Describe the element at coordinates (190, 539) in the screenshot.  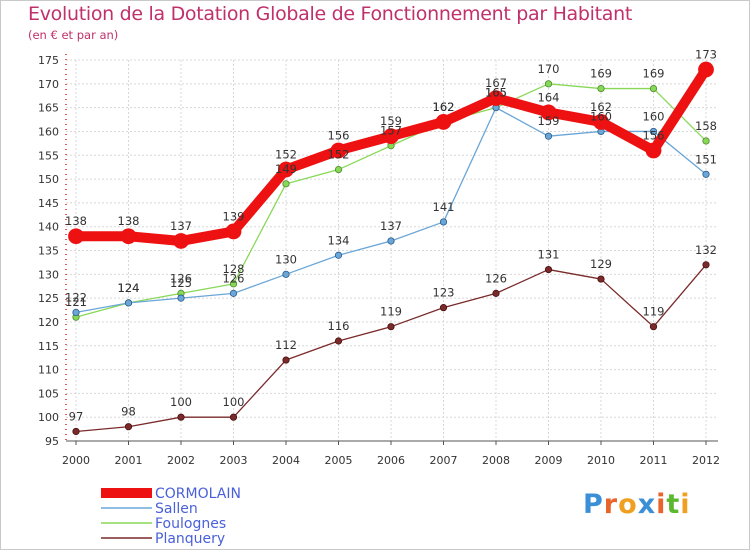
I see `legend-label-planquery: Planquery` at that location.